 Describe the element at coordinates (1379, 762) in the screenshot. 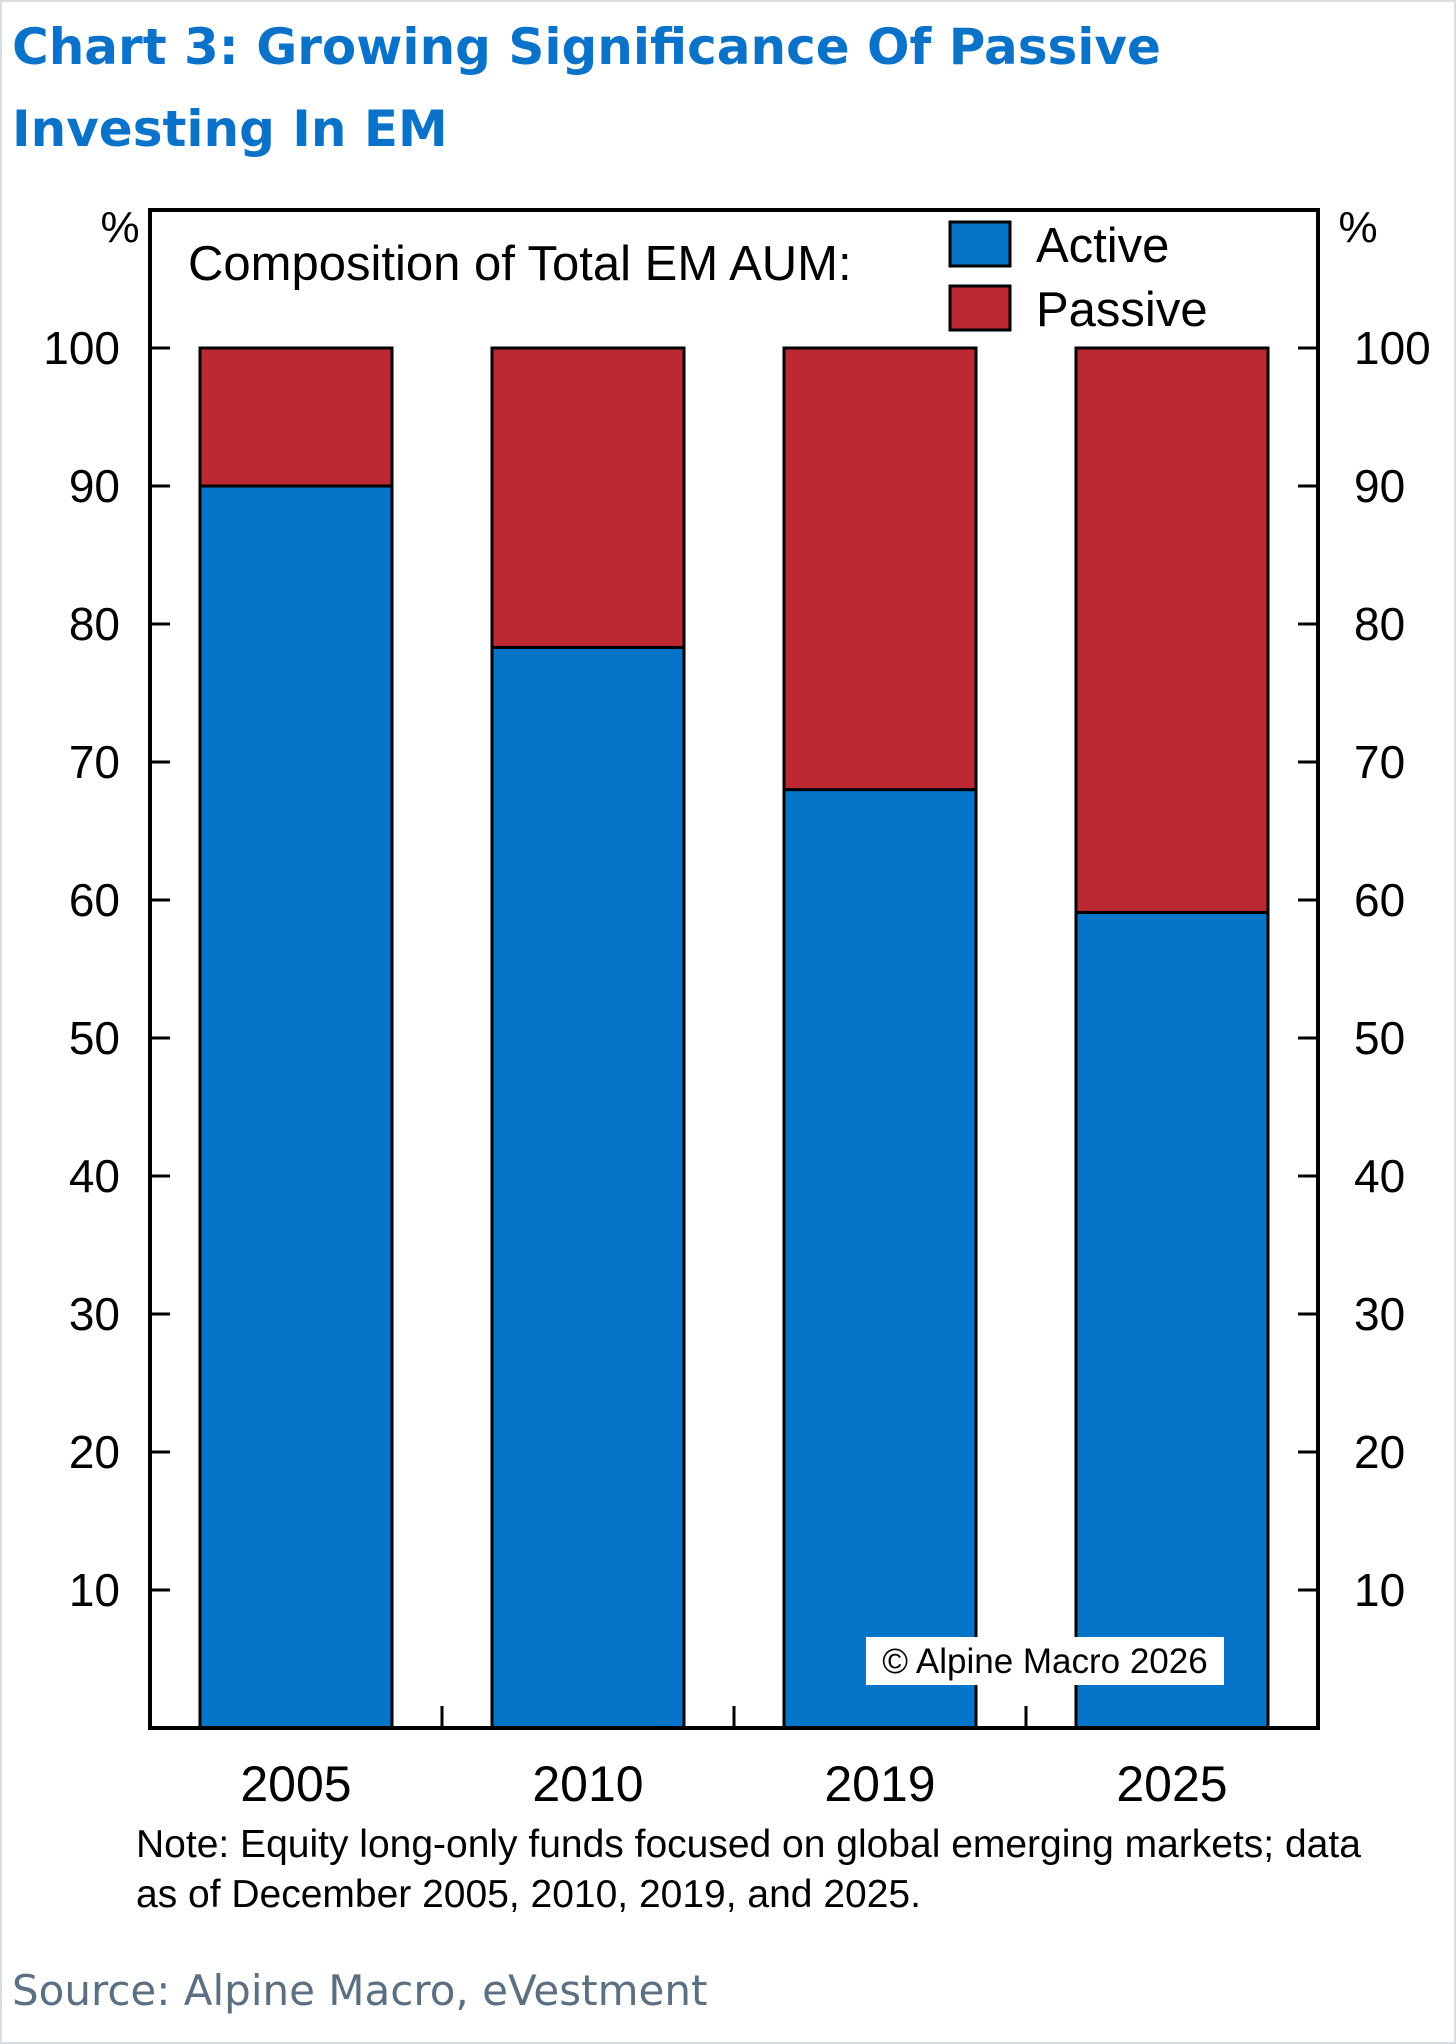

I see `y-tick-label-right-70: 70` at that location.